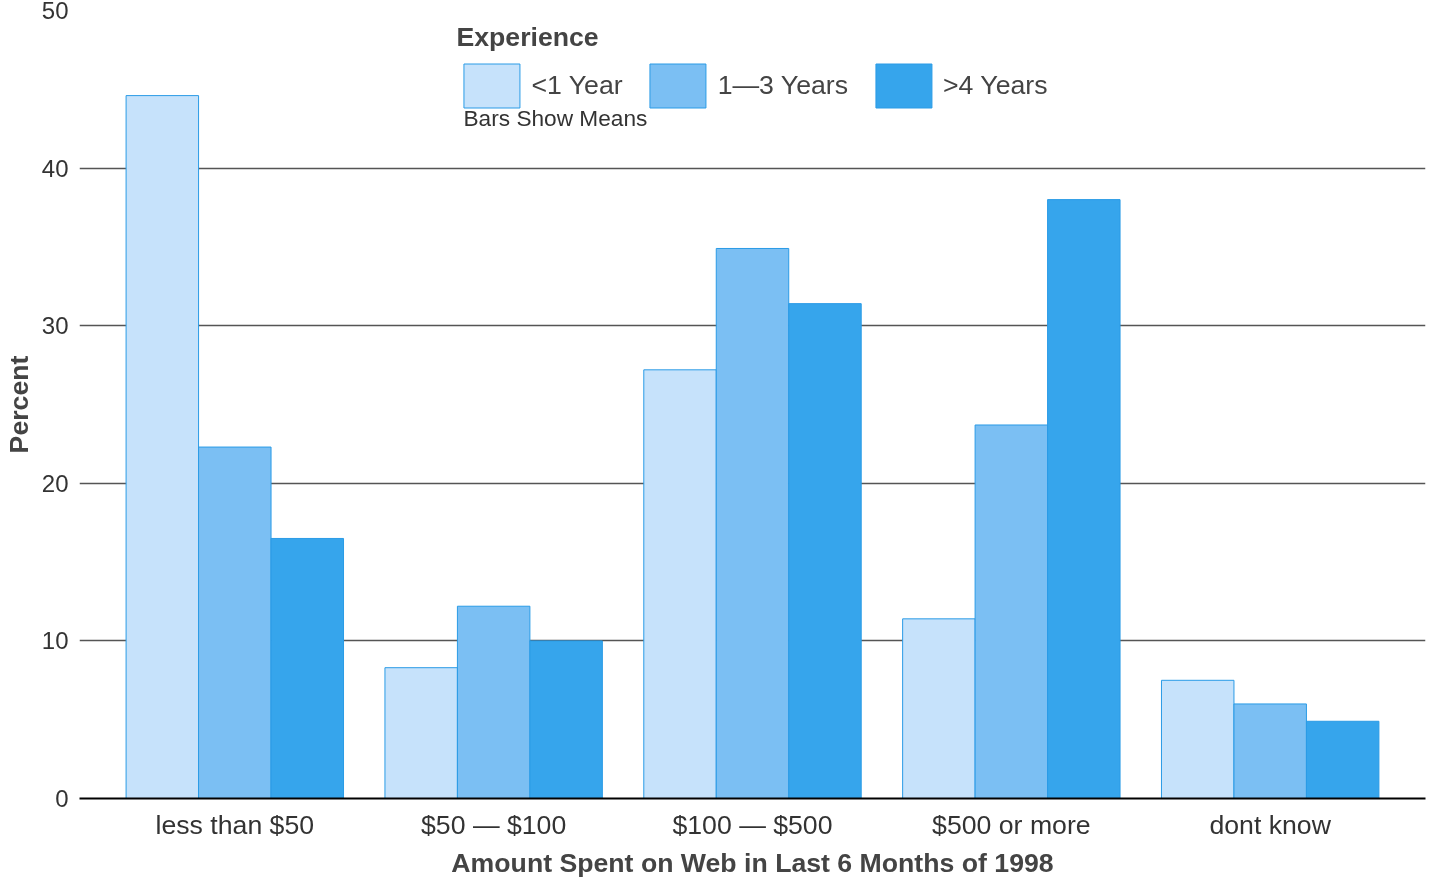 The width and height of the screenshot is (1437, 884). Describe the element at coordinates (577, 85) in the screenshot. I see `legend-label: <1 Year` at that location.